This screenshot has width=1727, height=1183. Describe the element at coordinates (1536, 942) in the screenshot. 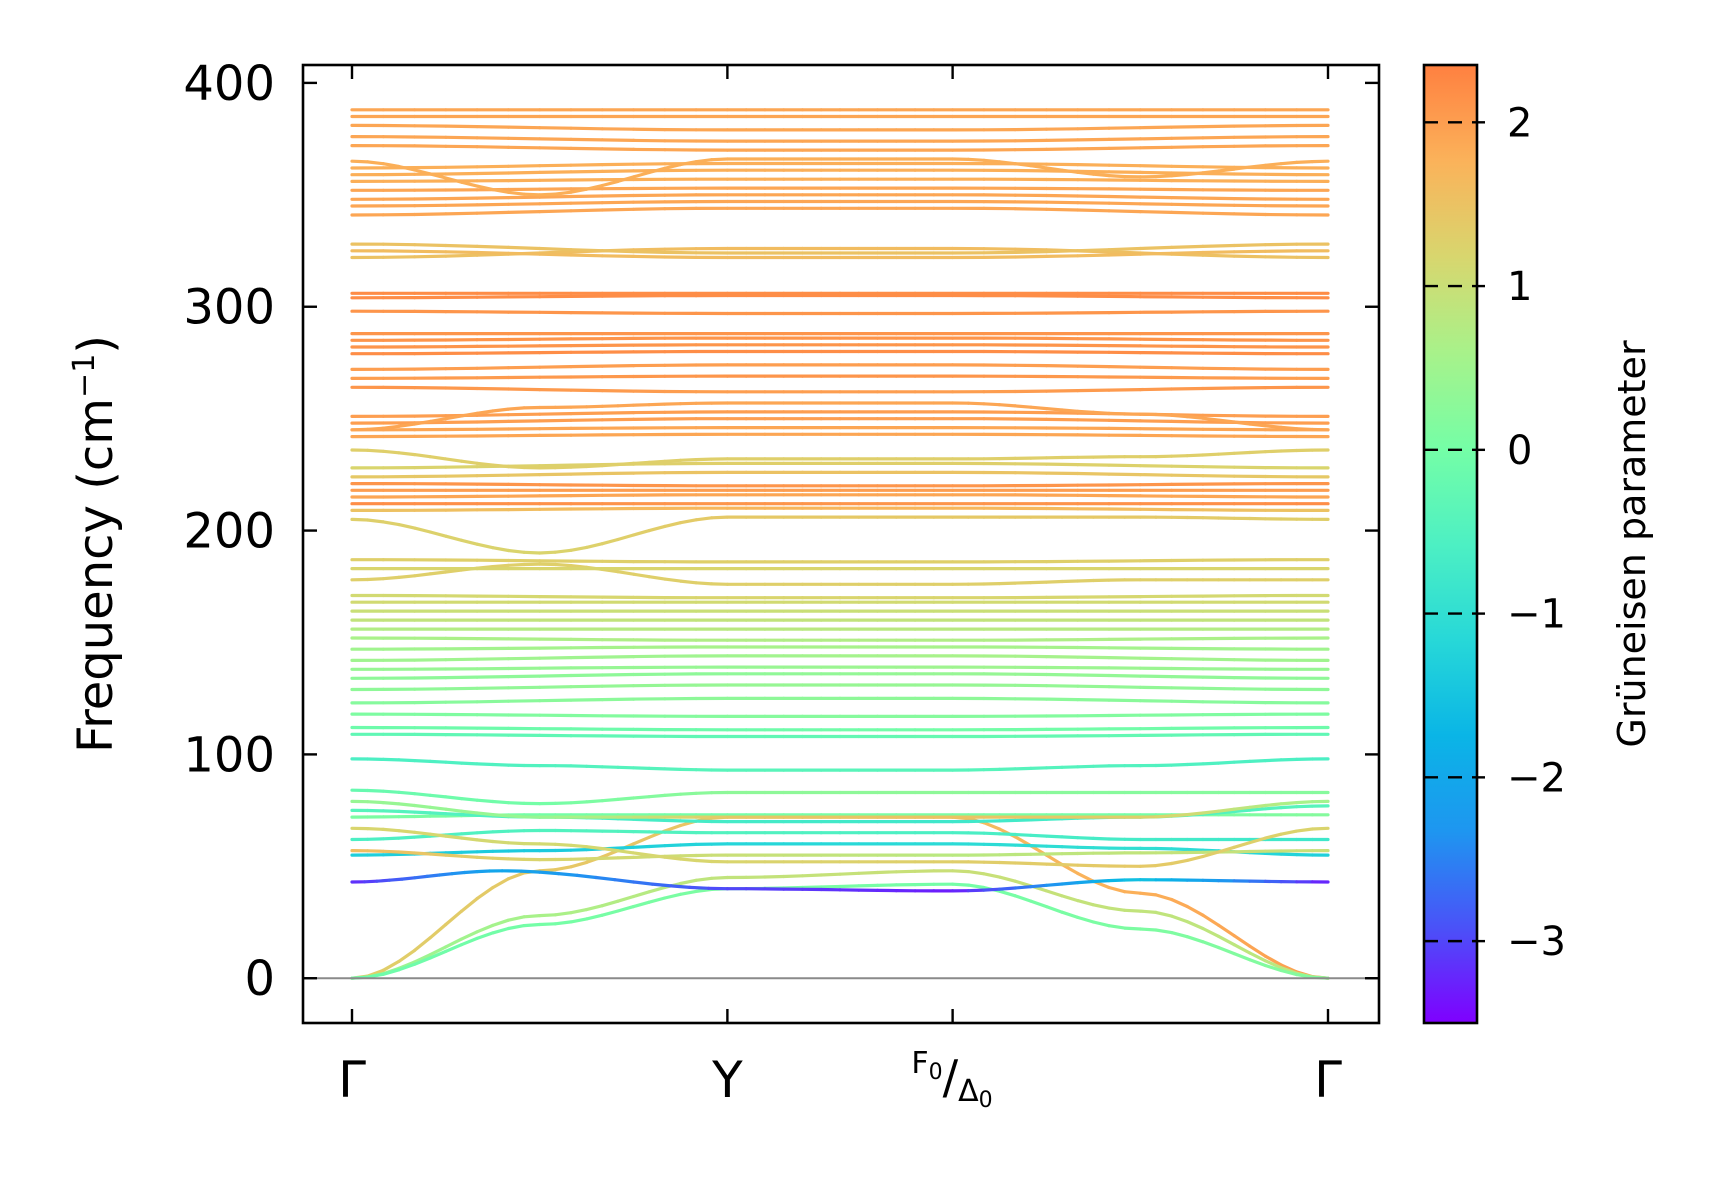

I see `colorbar-tick-label: −3` at that location.